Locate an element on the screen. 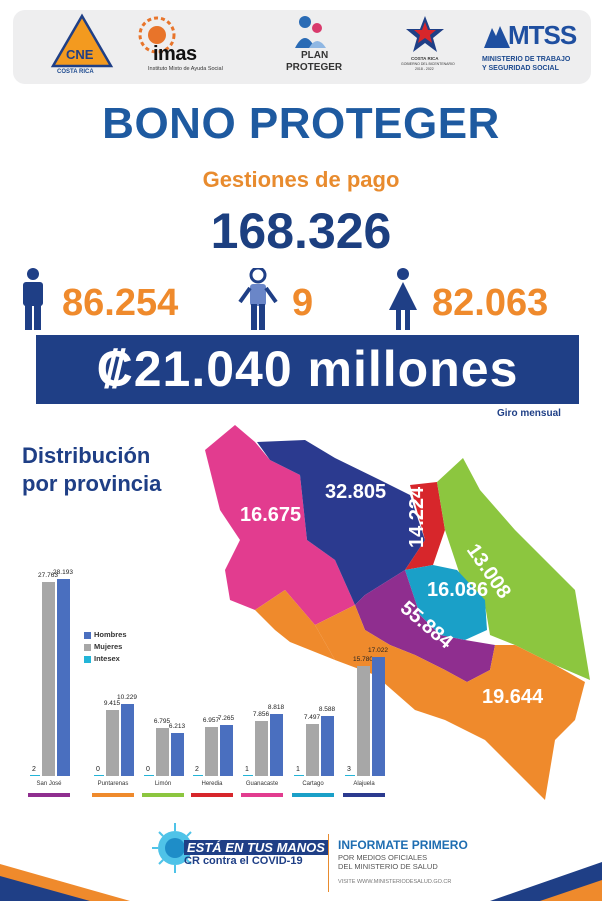 The image size is (602, 901). map-label-sanjose: 16.086 is located at coordinates (458, 590).